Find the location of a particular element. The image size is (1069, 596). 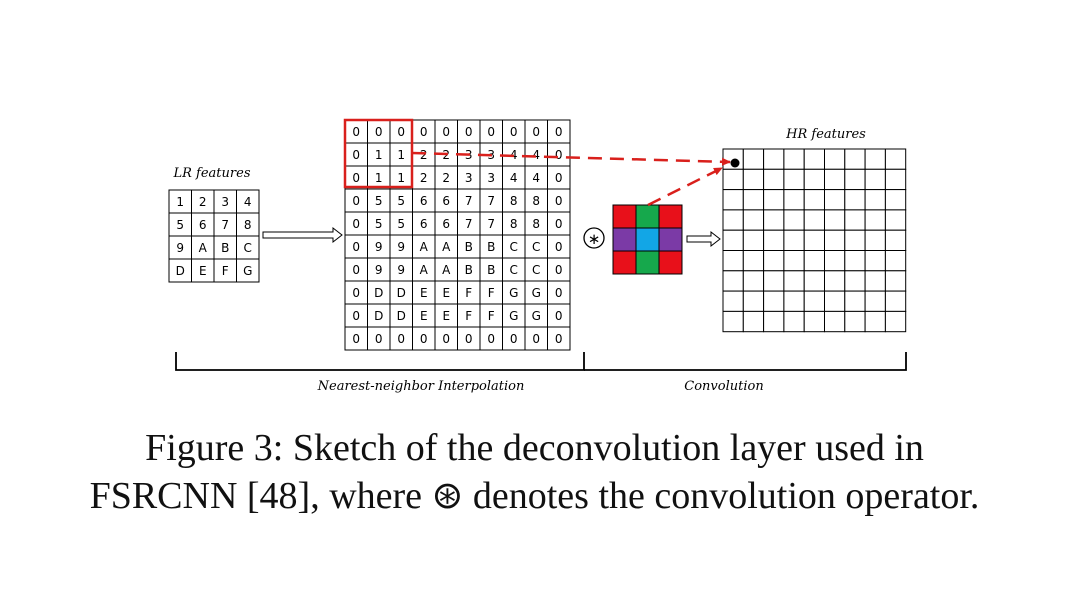

interp-cell-value: F is located at coordinates (491, 293).